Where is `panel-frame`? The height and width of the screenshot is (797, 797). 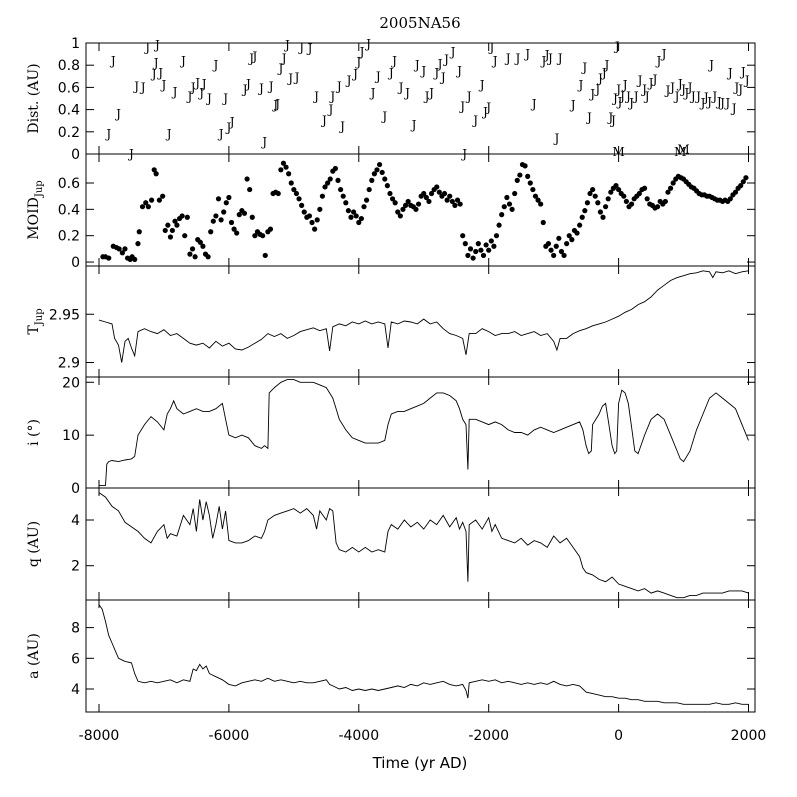 panel-frame is located at coordinates (420, 544).